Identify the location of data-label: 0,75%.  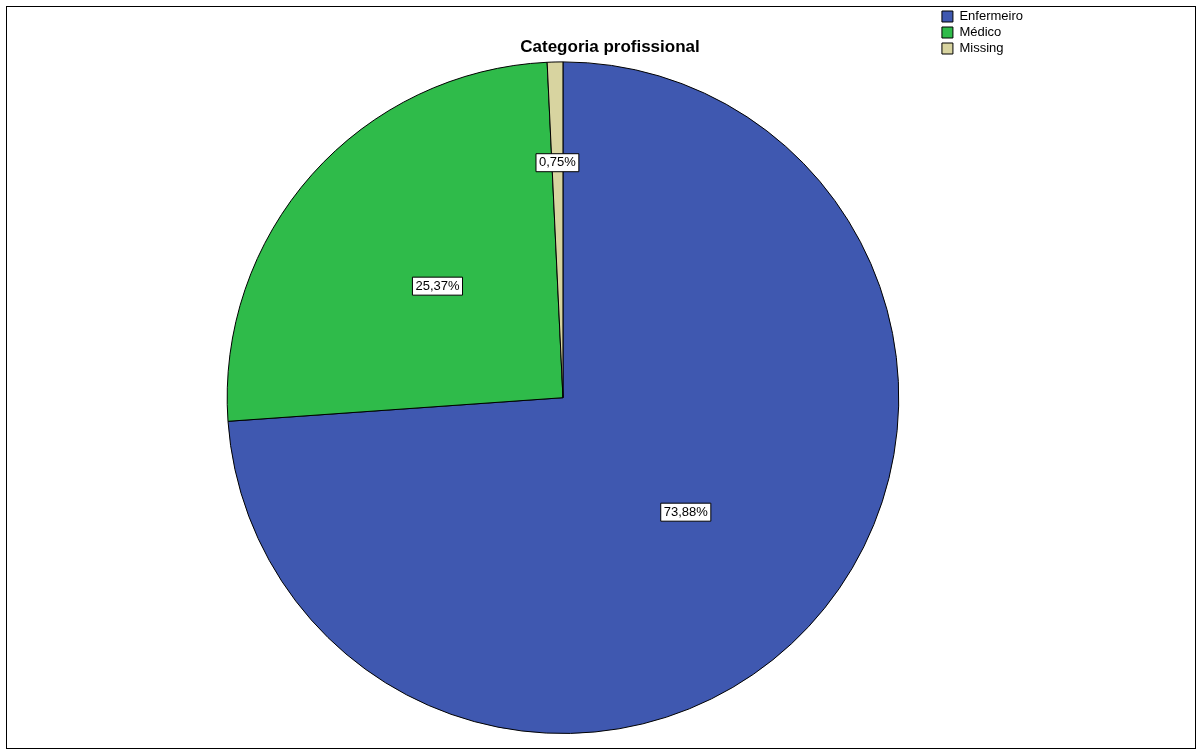
(557, 162).